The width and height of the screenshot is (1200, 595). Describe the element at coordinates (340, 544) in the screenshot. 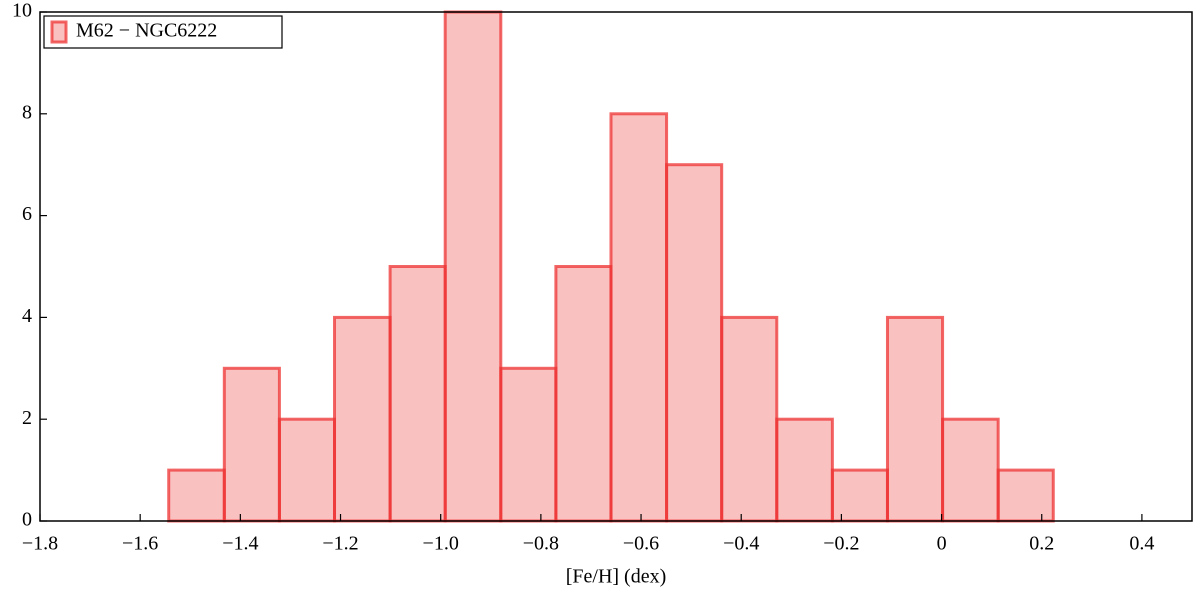

I see `x-tick-label: −1.2` at that location.